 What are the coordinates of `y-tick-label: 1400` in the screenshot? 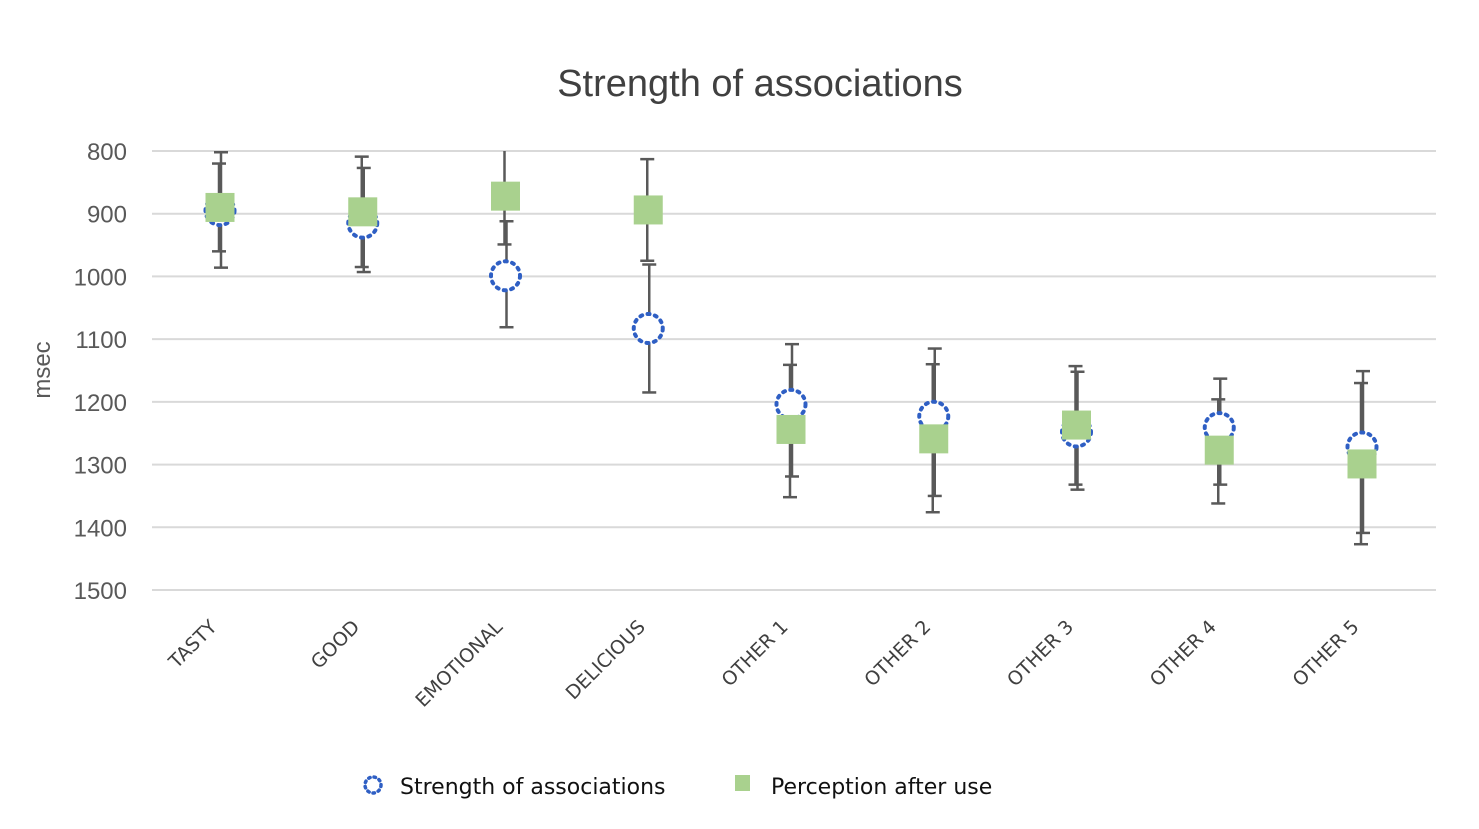 It's located at (100, 528).